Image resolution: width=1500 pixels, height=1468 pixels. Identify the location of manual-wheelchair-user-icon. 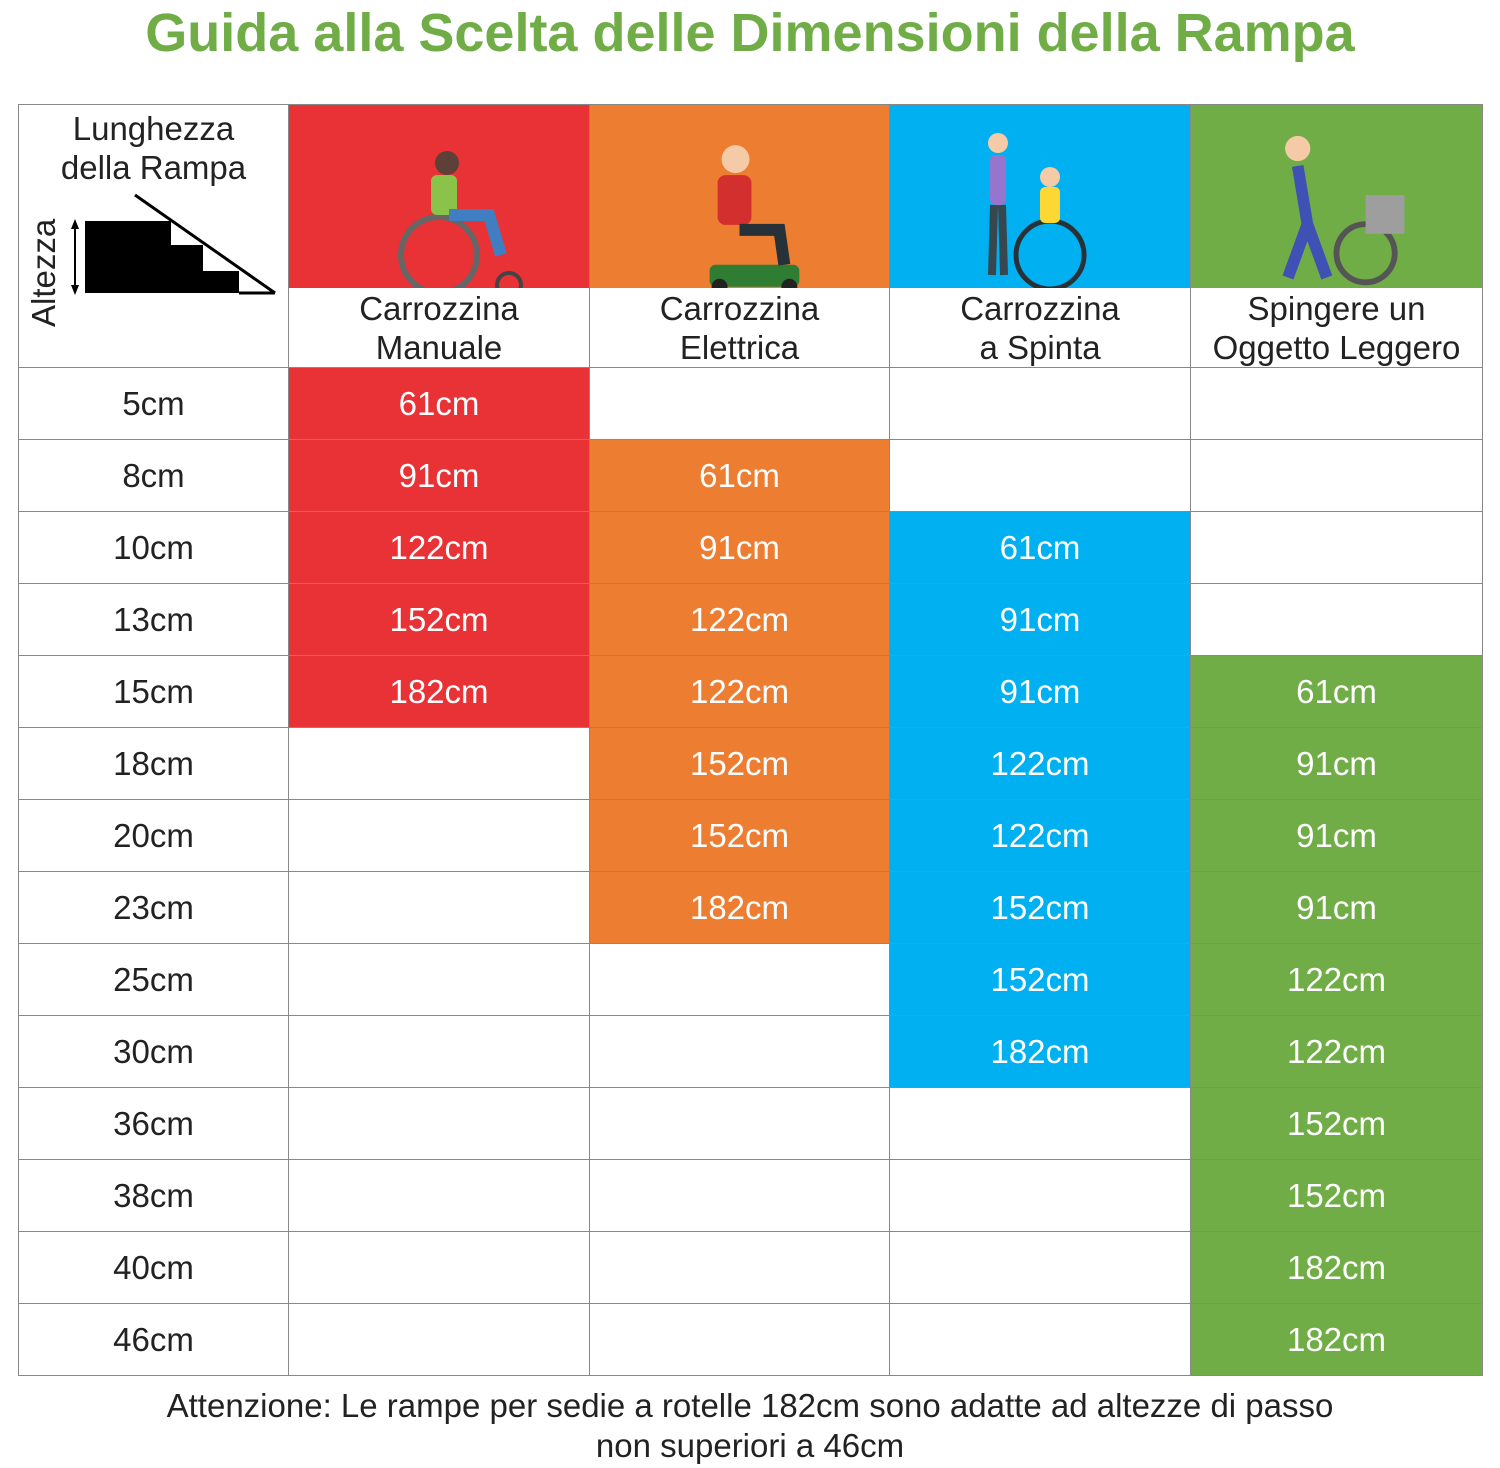
(439, 202).